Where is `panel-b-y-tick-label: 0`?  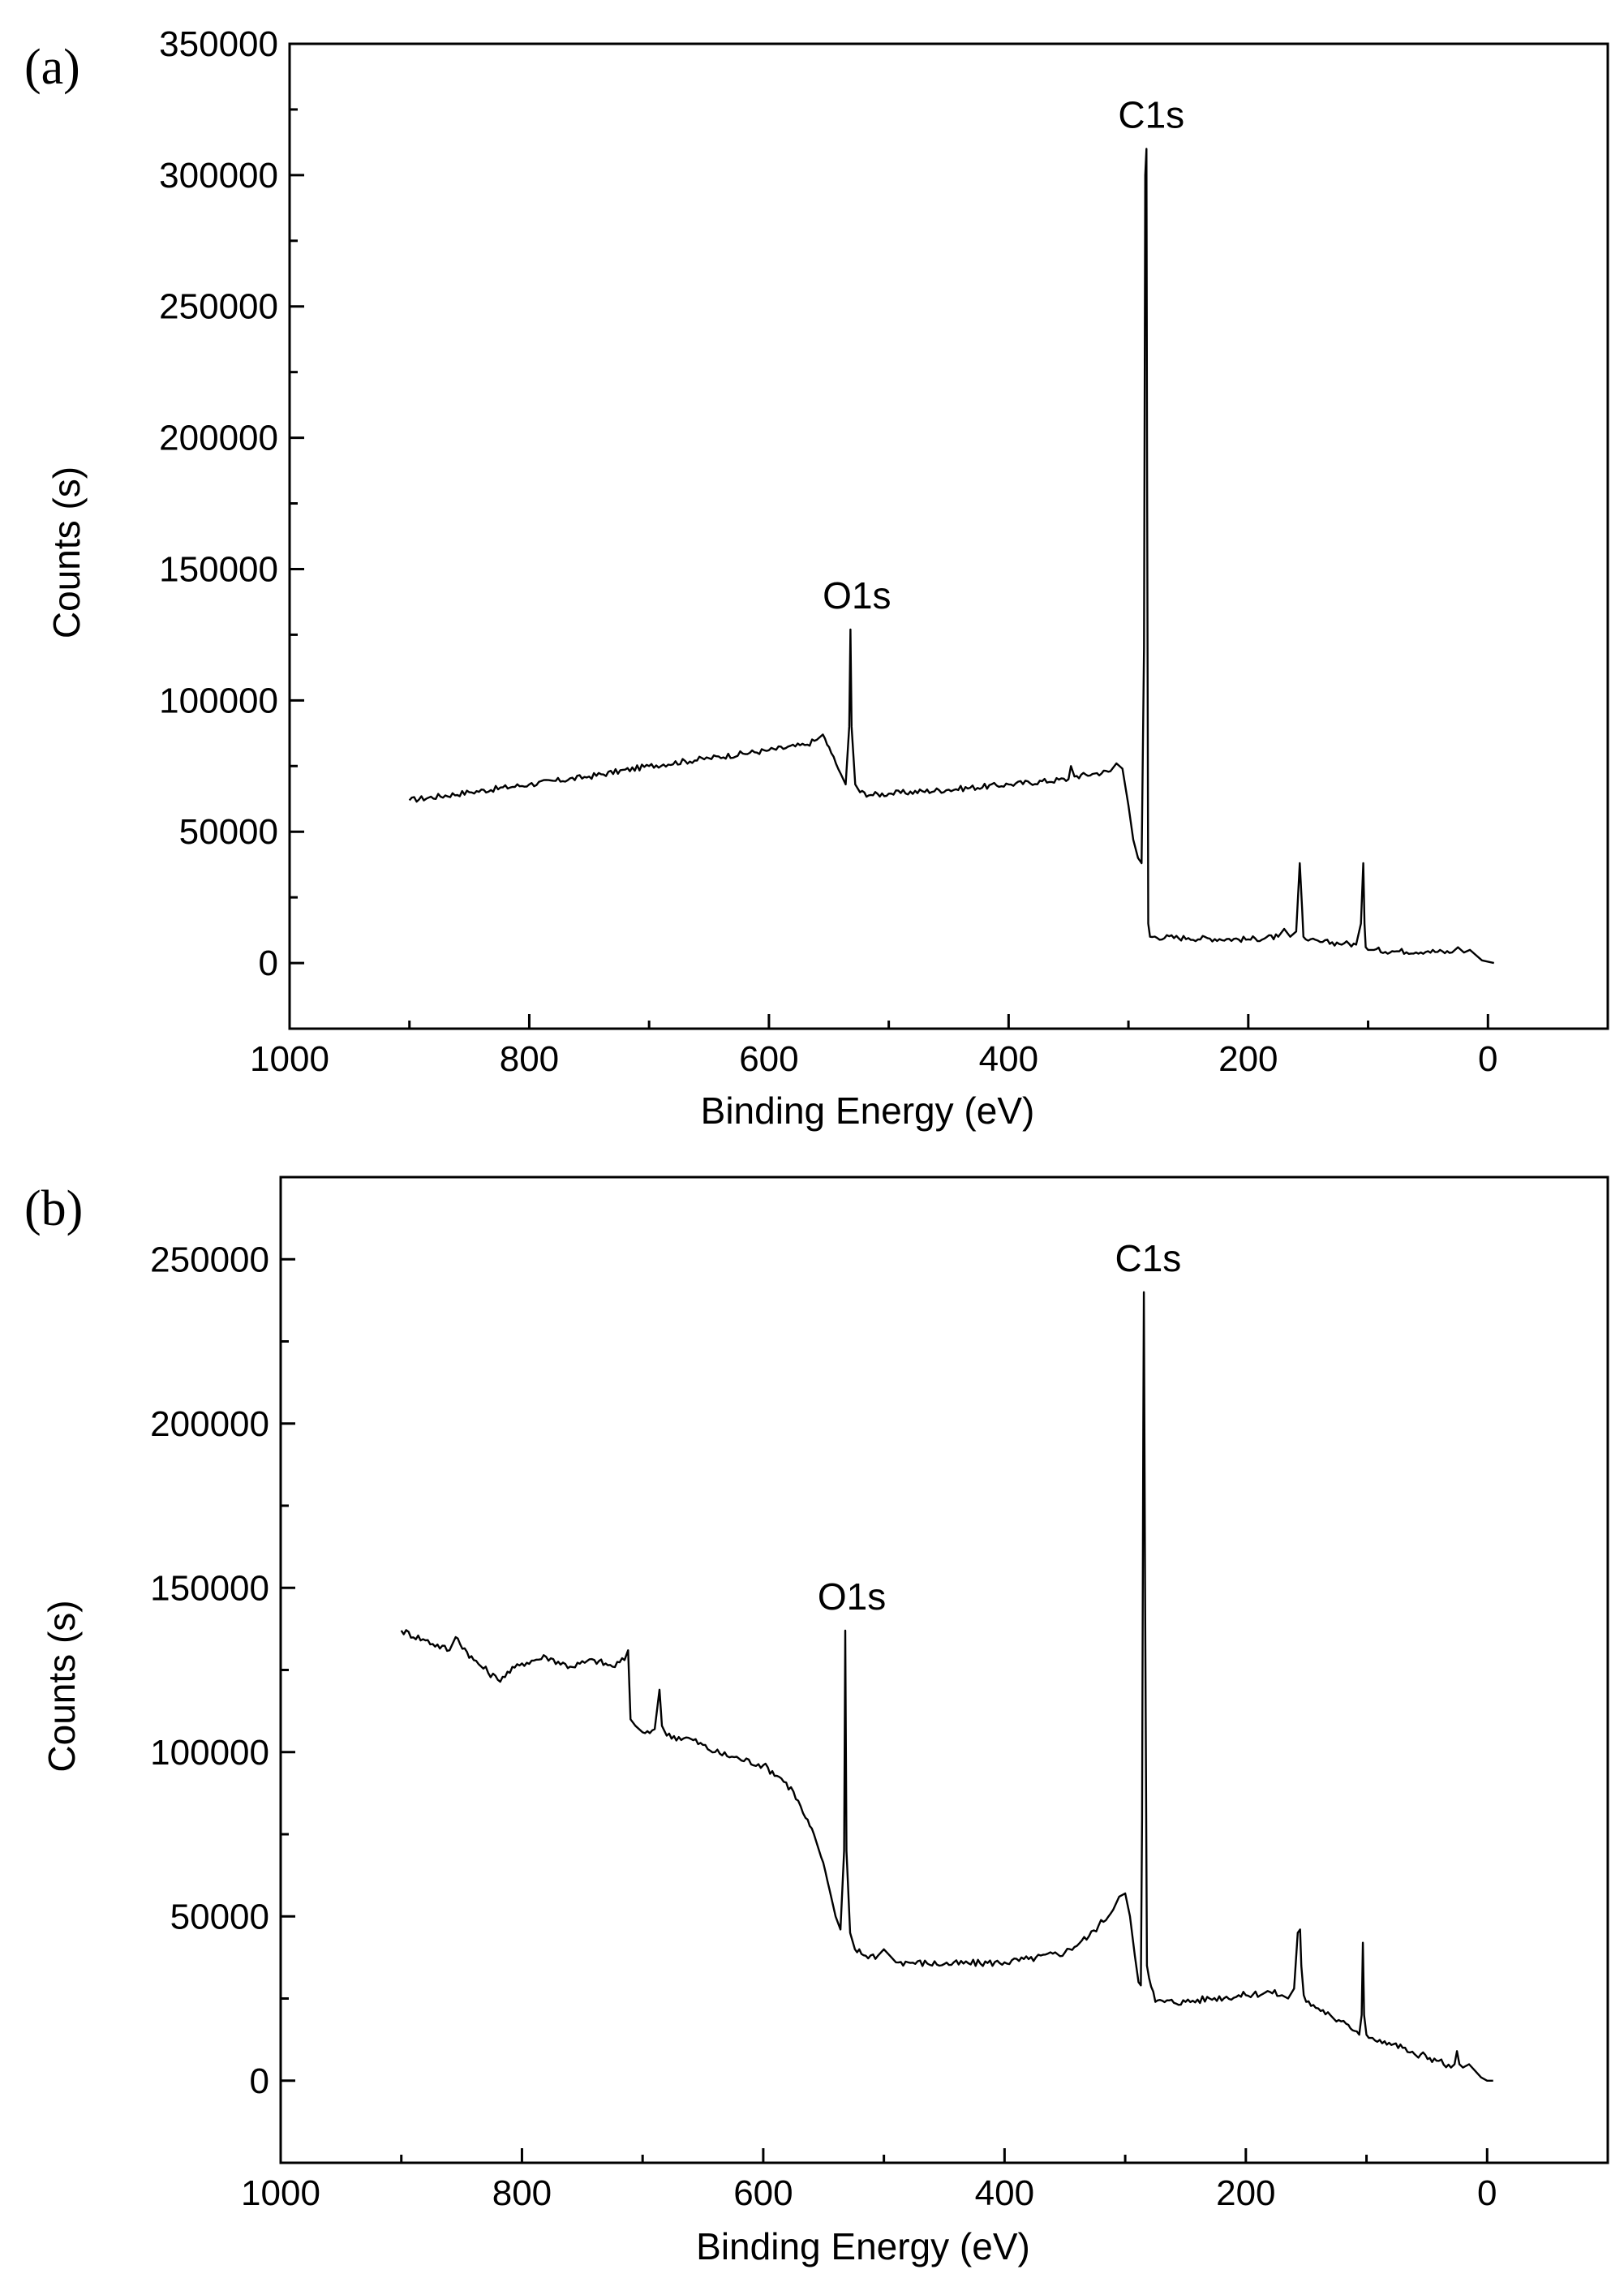
panel-b-y-tick-label: 0 is located at coordinates (259, 2081).